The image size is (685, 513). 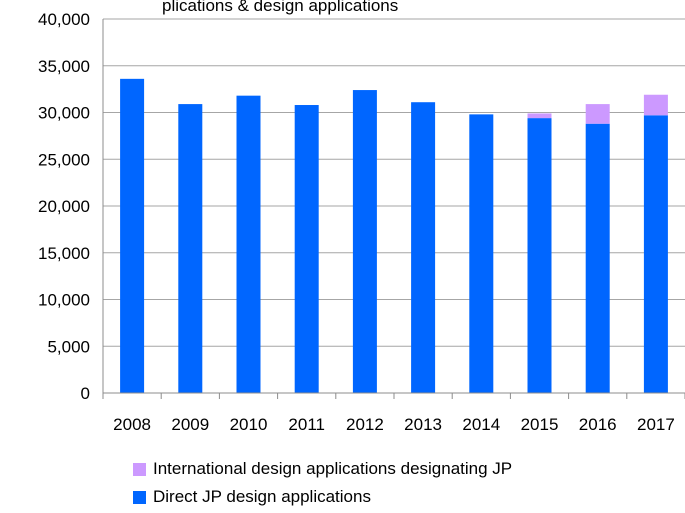 I want to click on x-tick-label: 2011, so click(x=306, y=424).